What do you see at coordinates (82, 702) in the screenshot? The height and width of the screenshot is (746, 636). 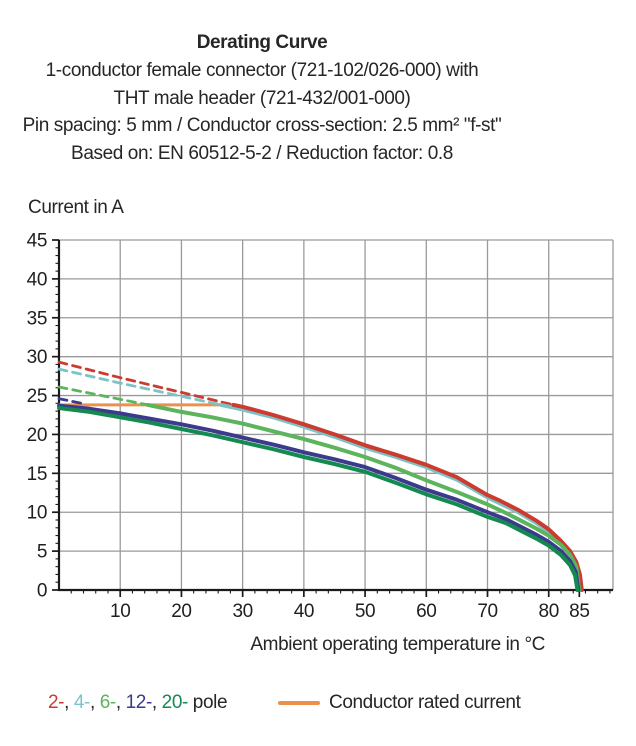 I see `pole-legend-item-4: 4-` at bounding box center [82, 702].